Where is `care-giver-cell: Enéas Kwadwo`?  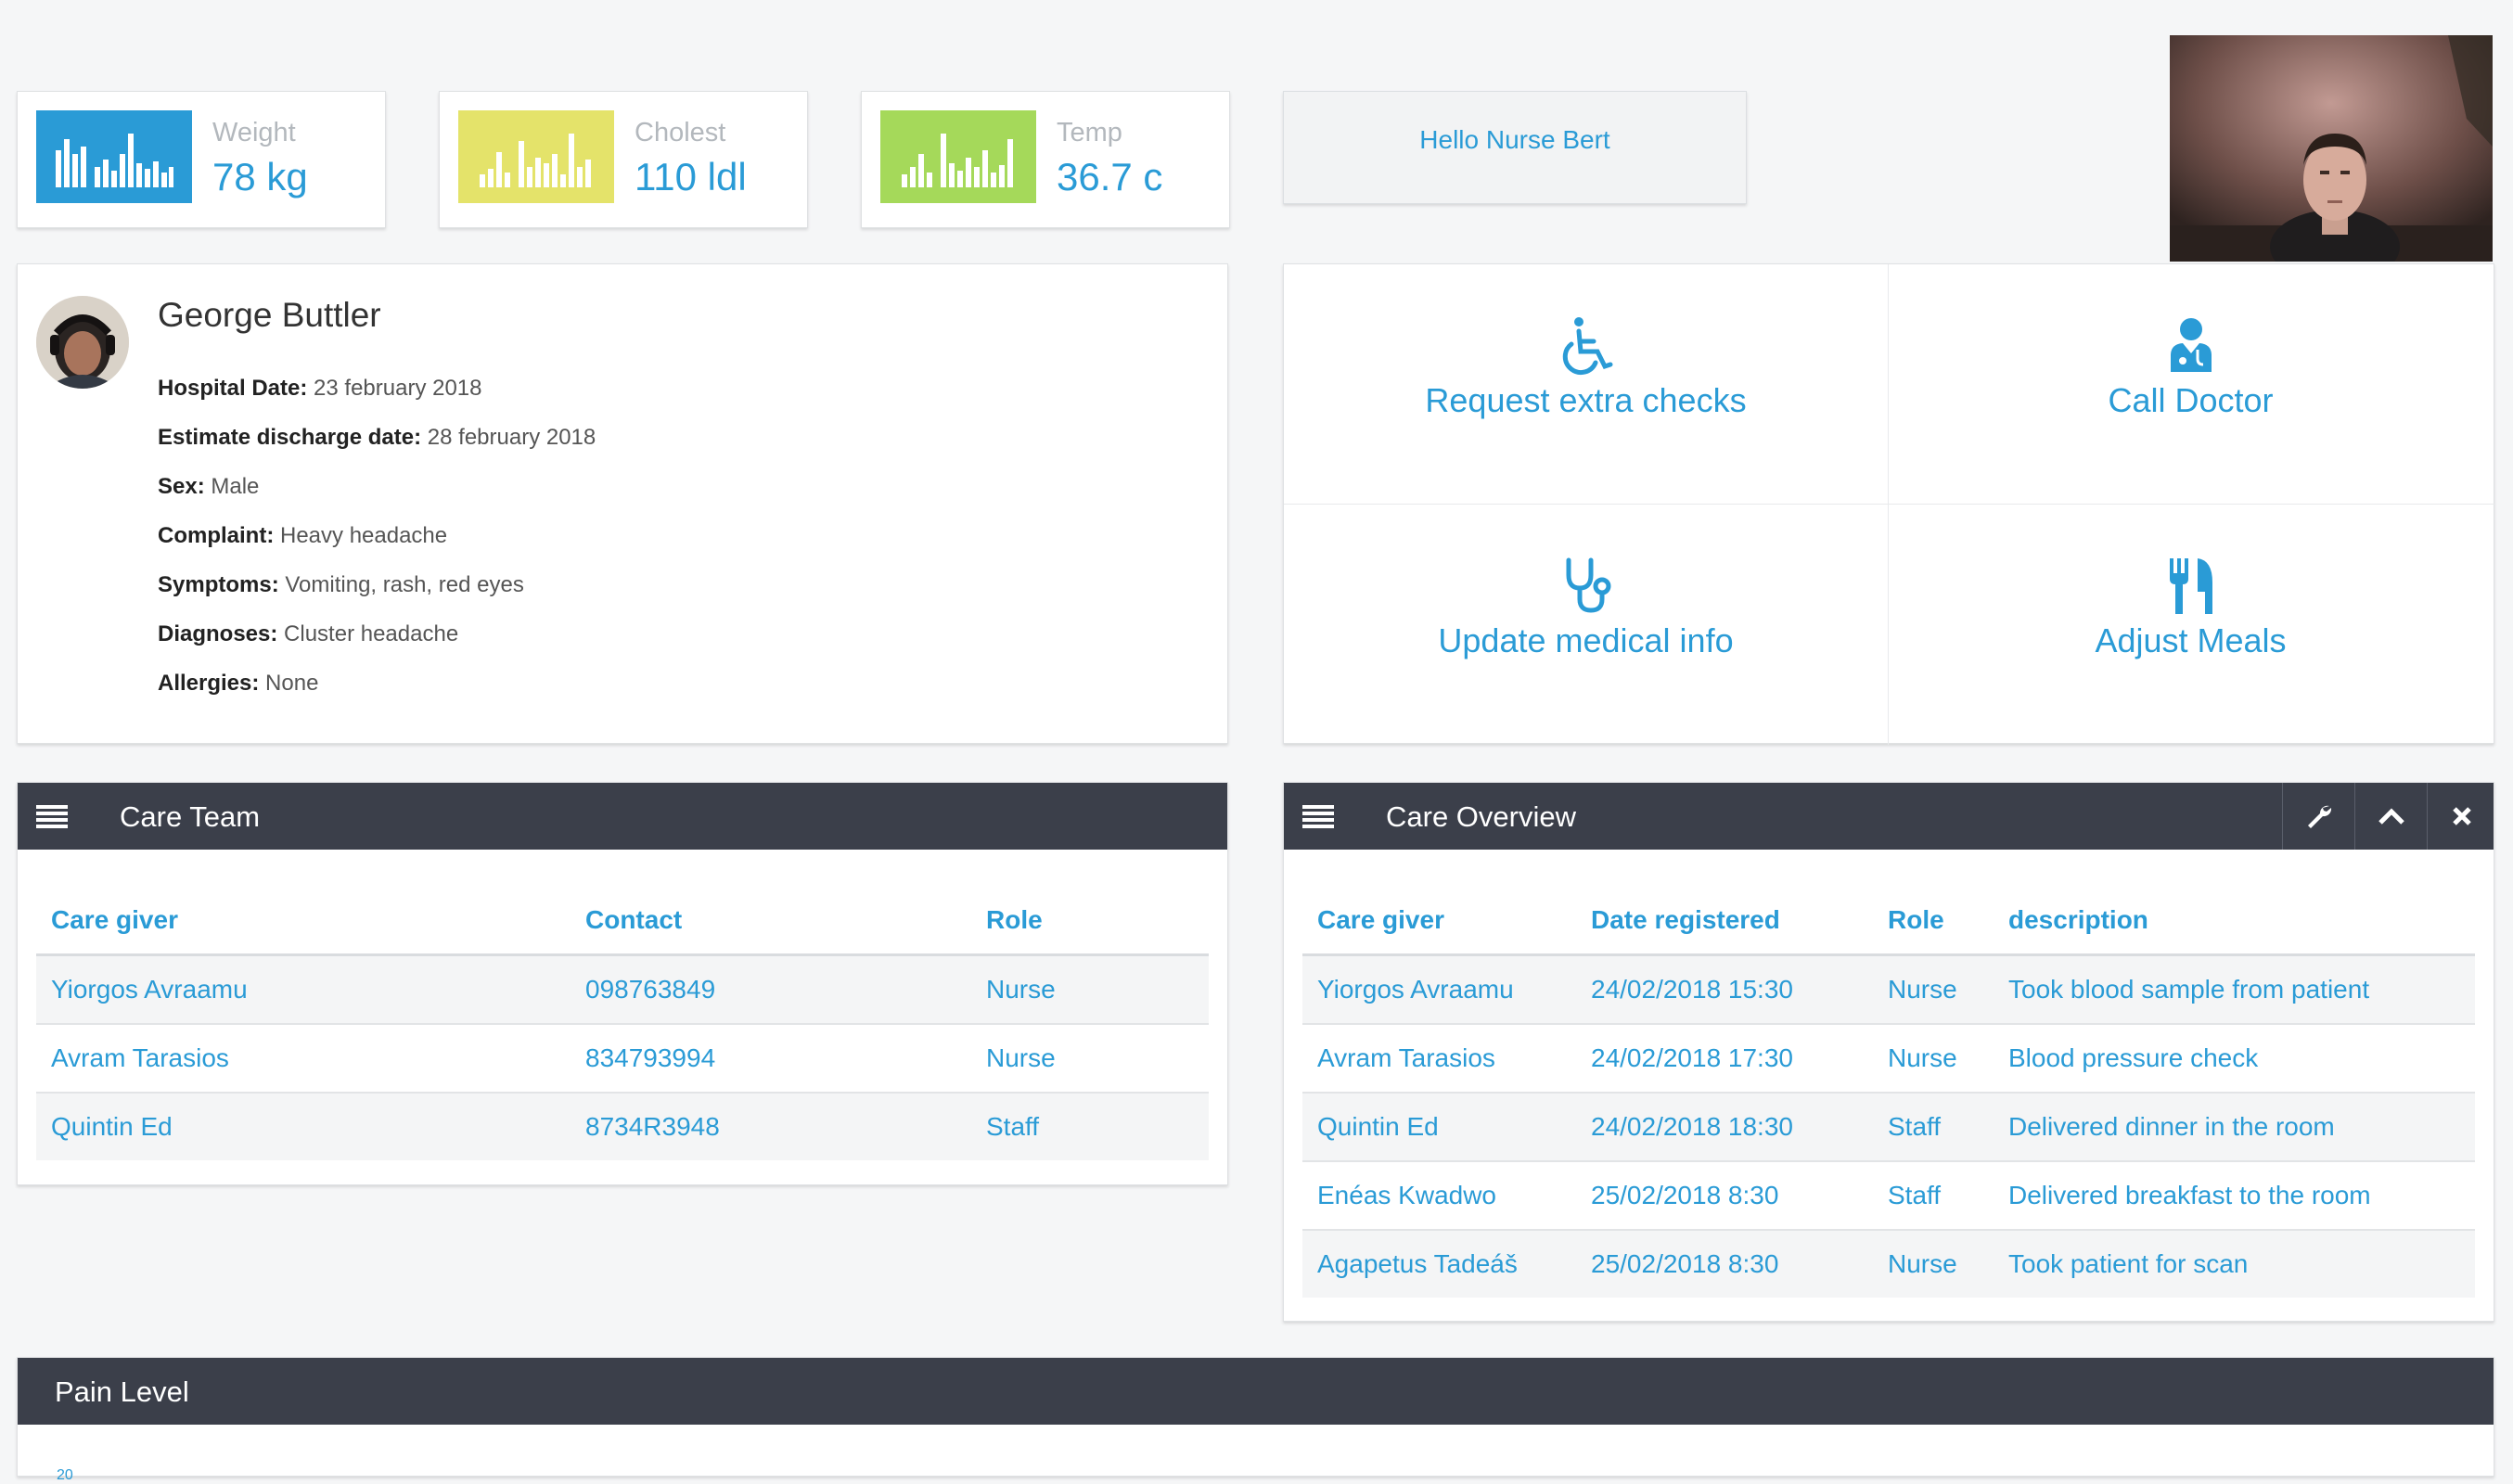
care-giver-cell: Enéas Kwadwo is located at coordinates (1439, 1196).